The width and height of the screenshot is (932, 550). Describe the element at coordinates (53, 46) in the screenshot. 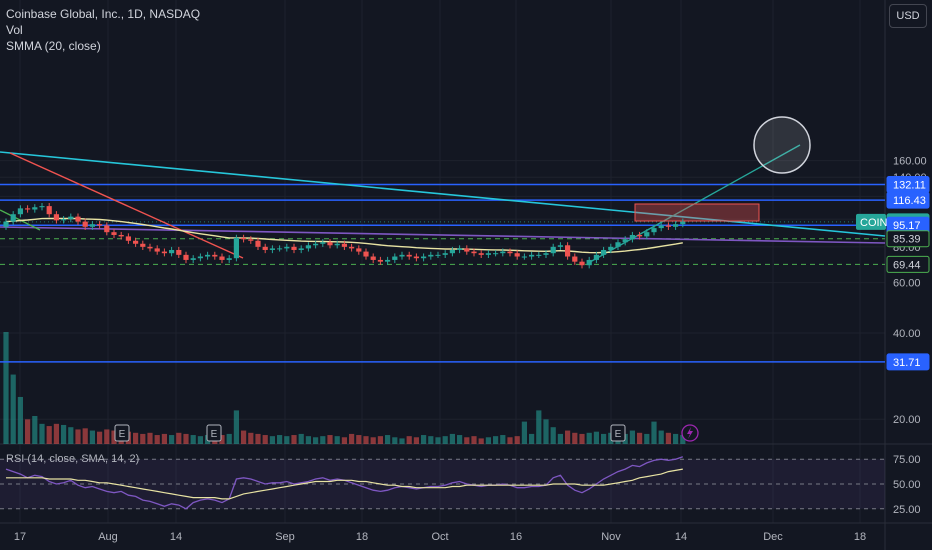

I see `smma-legend: SMMA (20, close)` at that location.